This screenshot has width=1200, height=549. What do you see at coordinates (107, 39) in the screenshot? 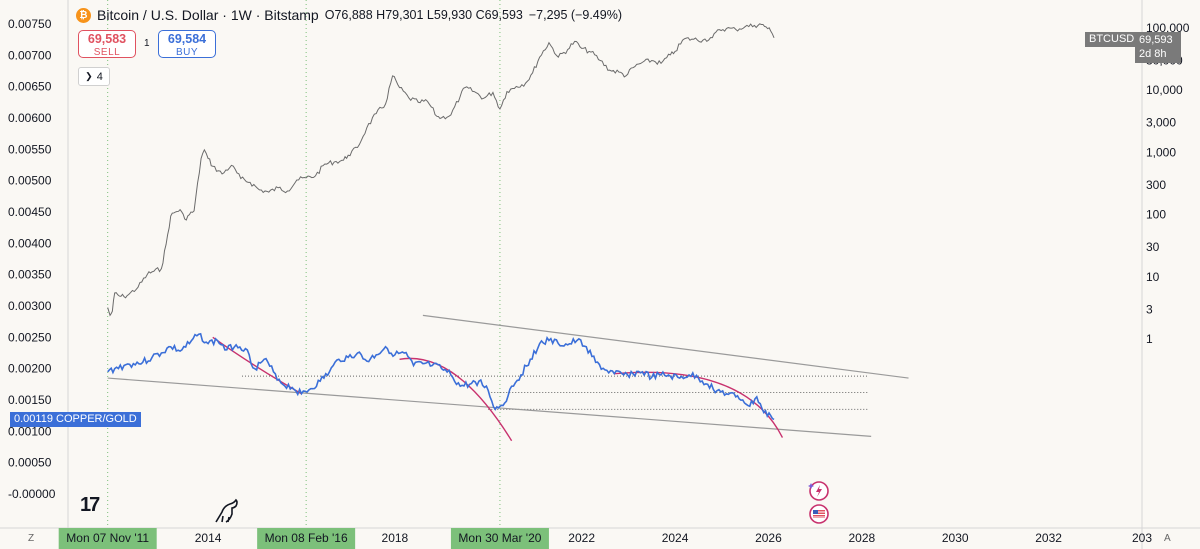
I see `sell-price: 69,583` at bounding box center [107, 39].